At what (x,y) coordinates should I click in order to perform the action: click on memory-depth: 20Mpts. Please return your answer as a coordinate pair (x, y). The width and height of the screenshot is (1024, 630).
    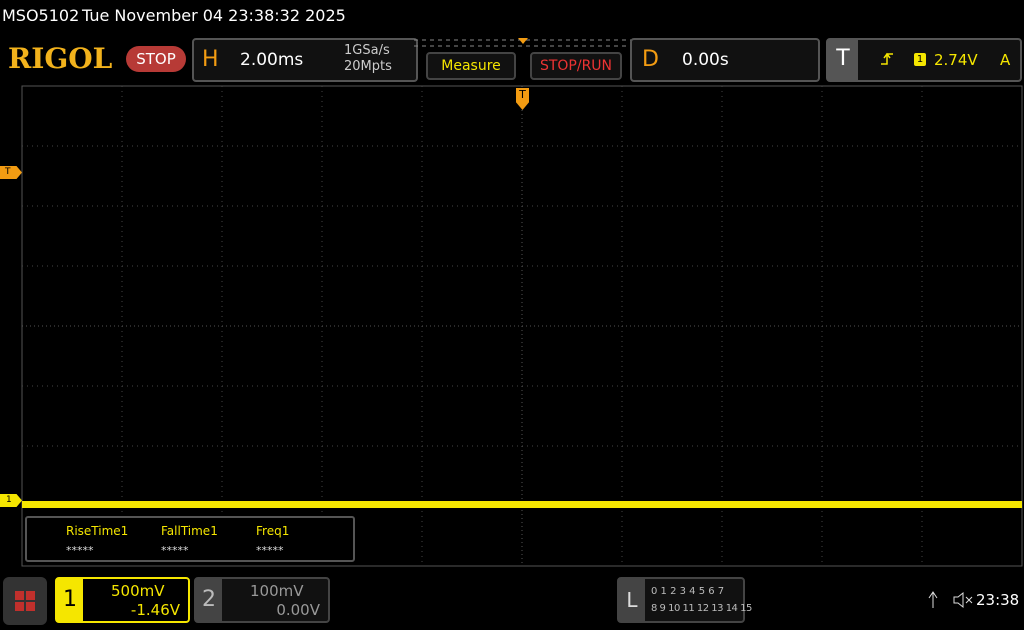
    Looking at the image, I should click on (368, 66).